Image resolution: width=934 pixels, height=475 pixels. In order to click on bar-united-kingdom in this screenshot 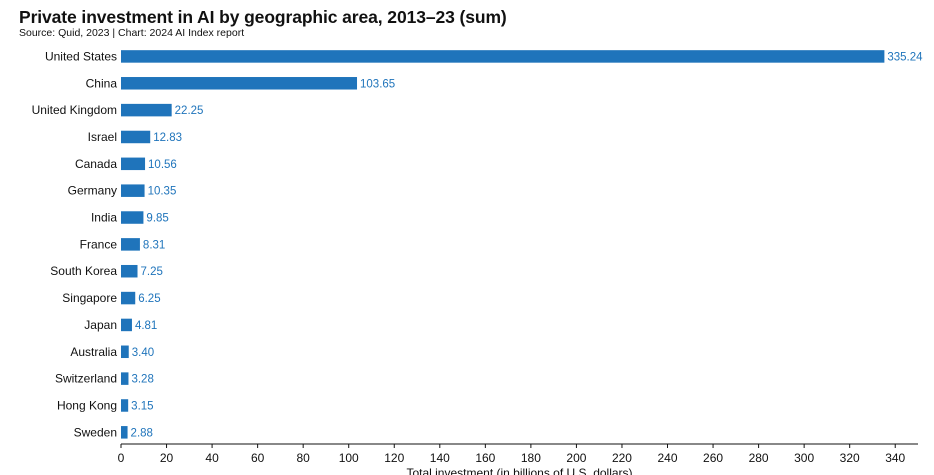, I will do `click(146, 110)`.